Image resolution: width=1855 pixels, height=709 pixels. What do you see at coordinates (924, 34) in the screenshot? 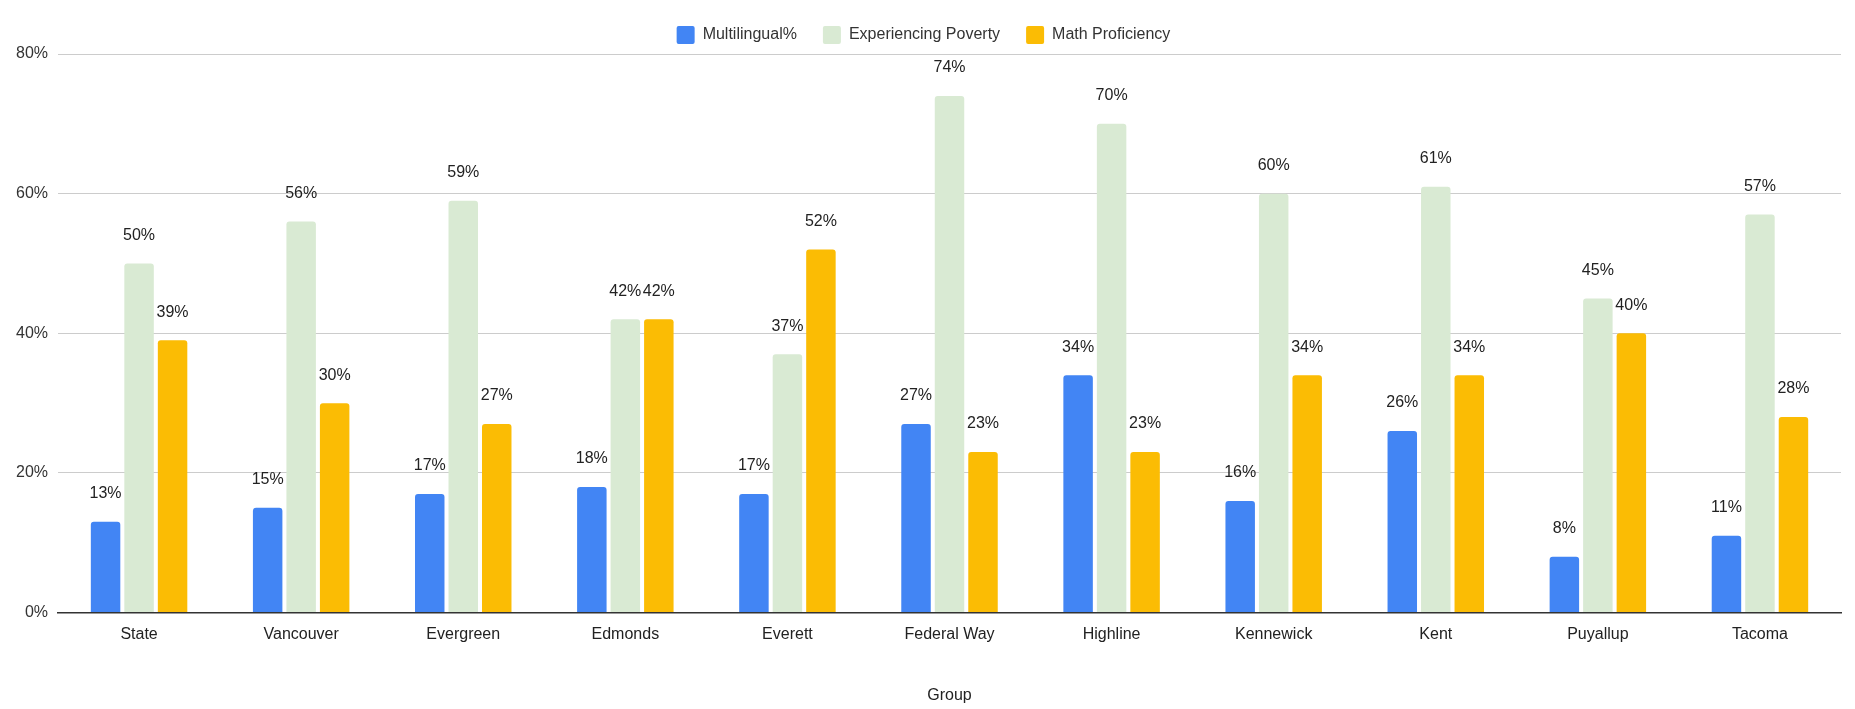
I see `legend-label: Experiencing Poverty` at bounding box center [924, 34].